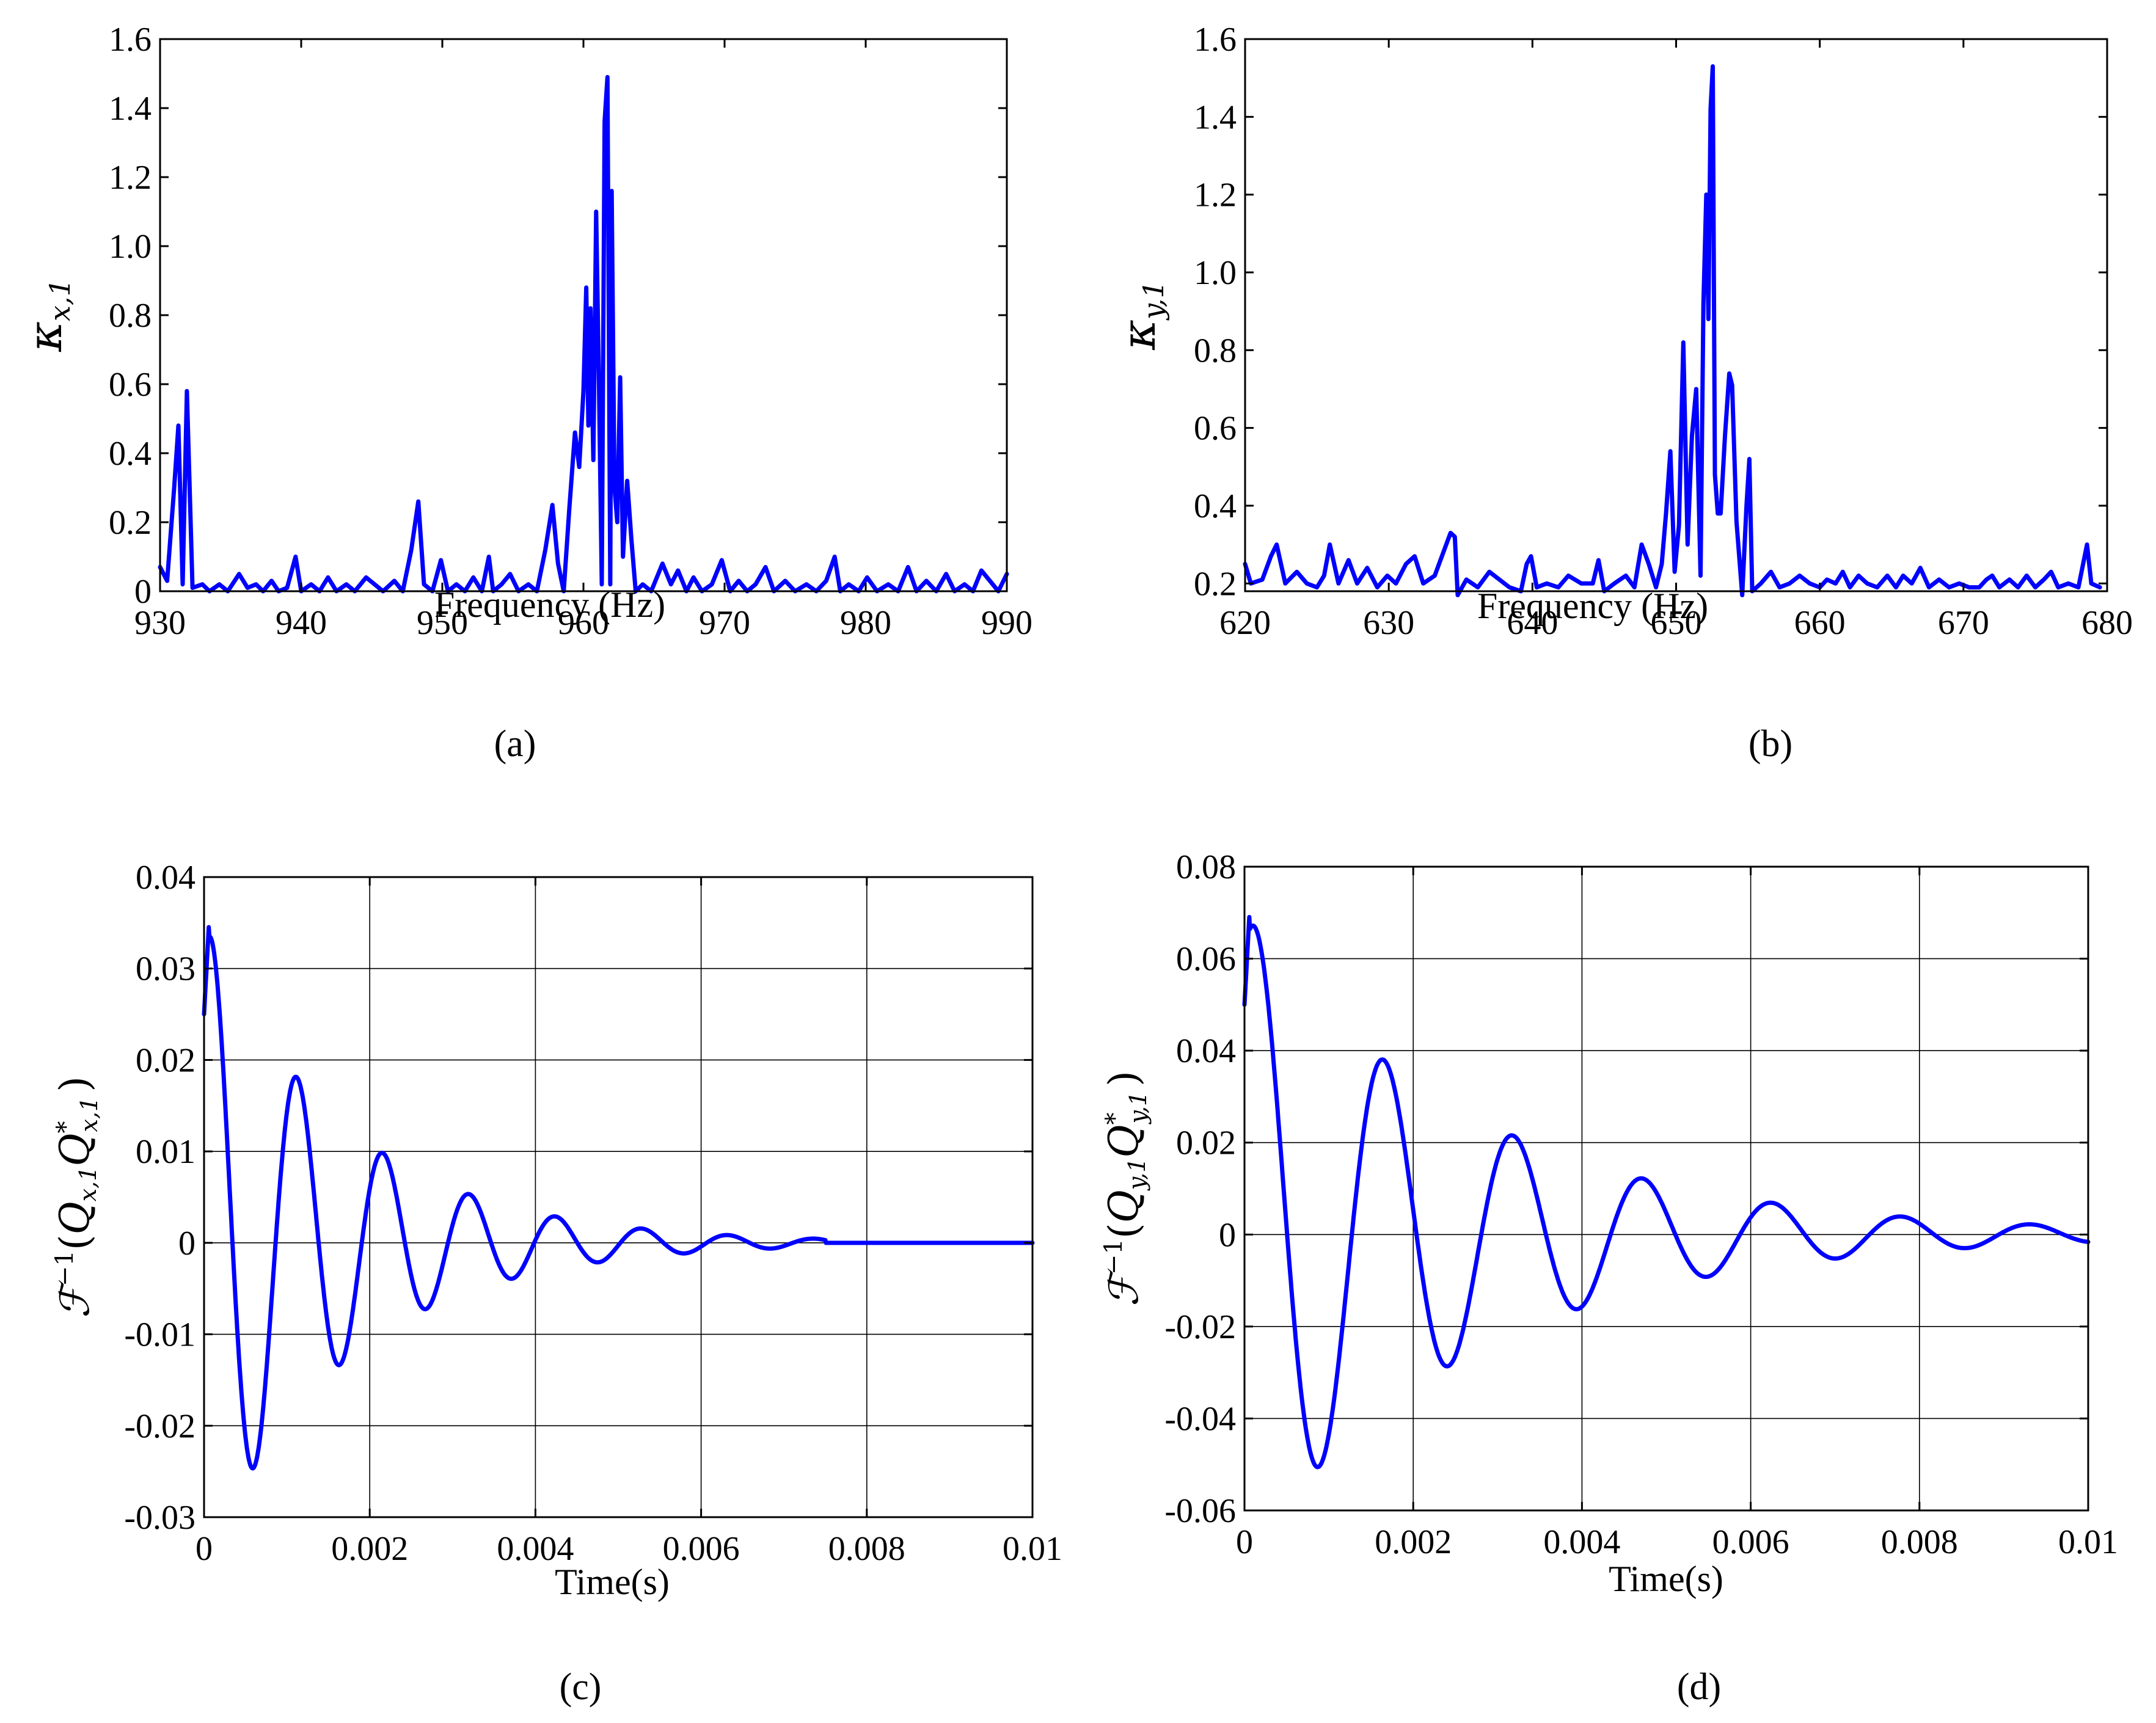 Image resolution: width=2156 pixels, height=1723 pixels. What do you see at coordinates (583, 623) in the screenshot?
I see `x-tick-label: 960` at bounding box center [583, 623].